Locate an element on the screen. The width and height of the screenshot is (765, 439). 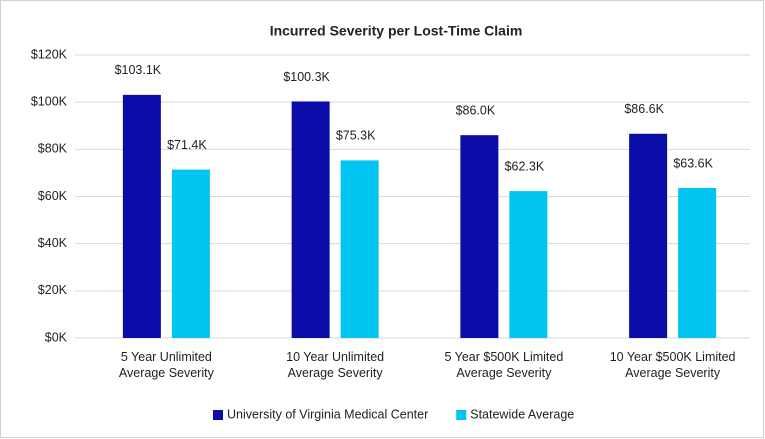
data-label: $86.6K is located at coordinates (644, 109).